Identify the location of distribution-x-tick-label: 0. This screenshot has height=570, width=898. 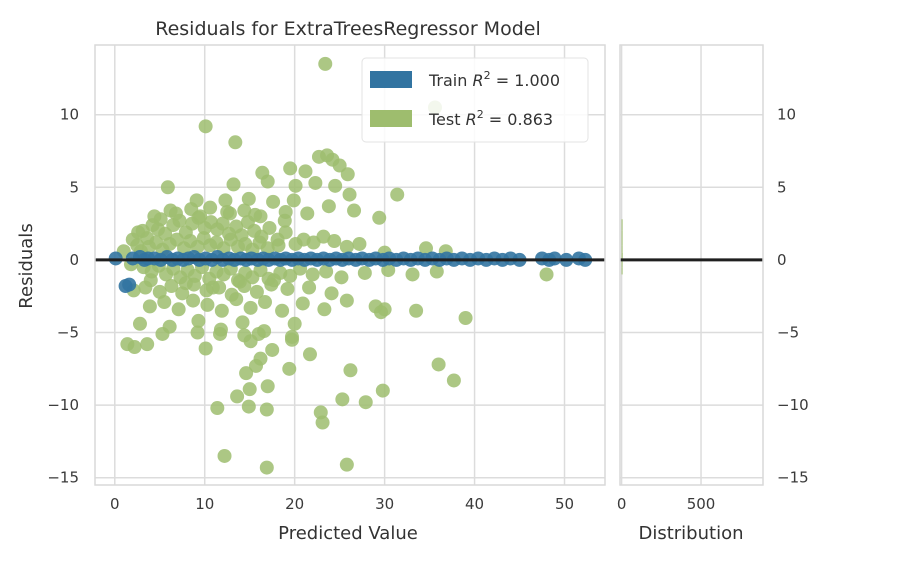
(622, 504).